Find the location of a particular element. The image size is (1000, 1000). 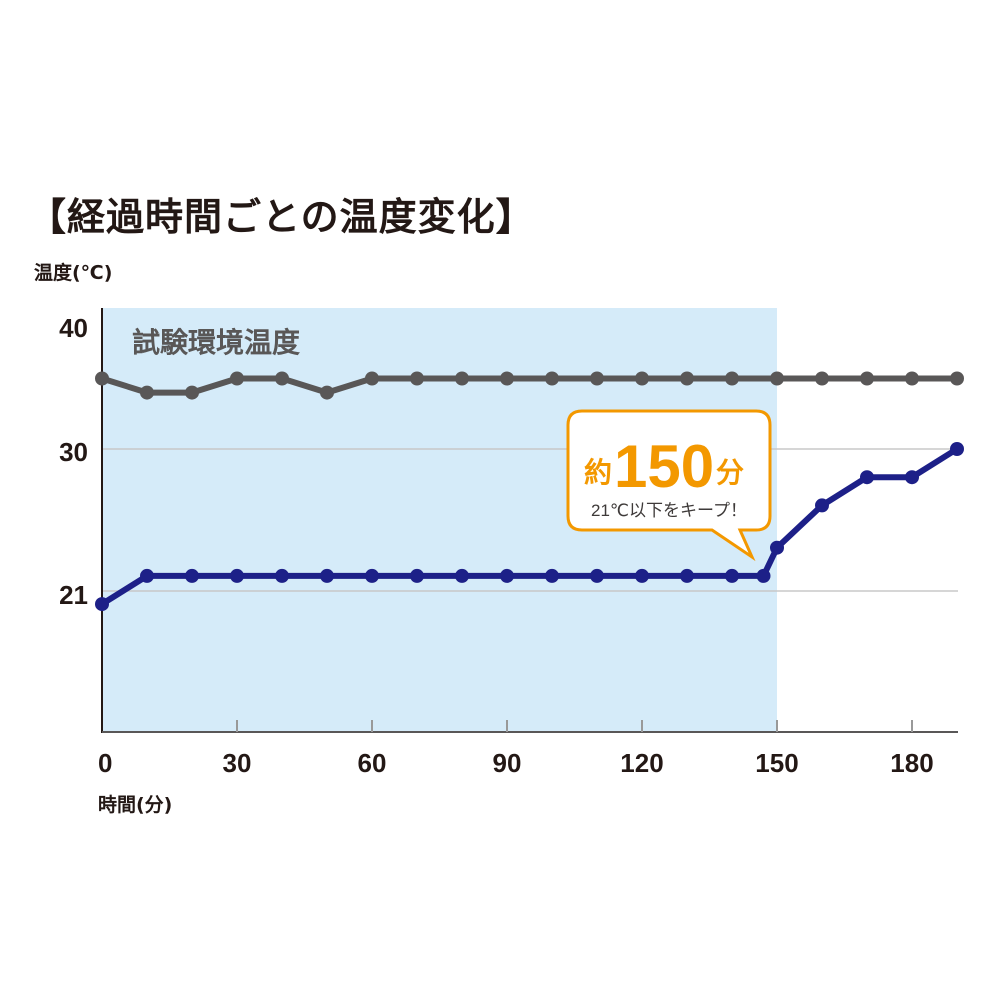

callout-suffix: 分 is located at coordinates (730, 472).